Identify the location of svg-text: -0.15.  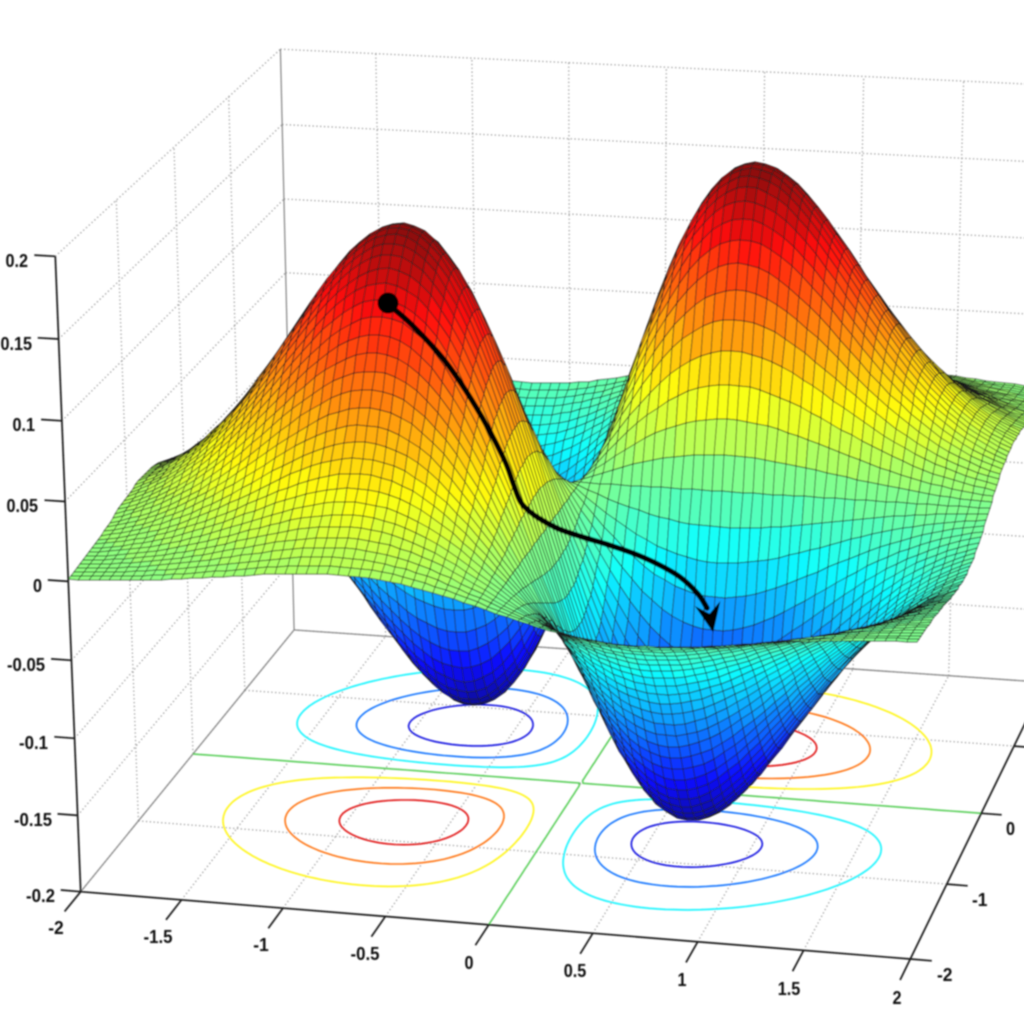
(33, 819).